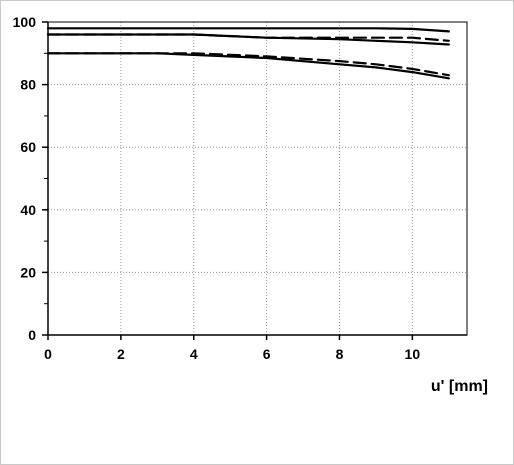  What do you see at coordinates (194, 354) in the screenshot?
I see `x-tick-label: 4` at bounding box center [194, 354].